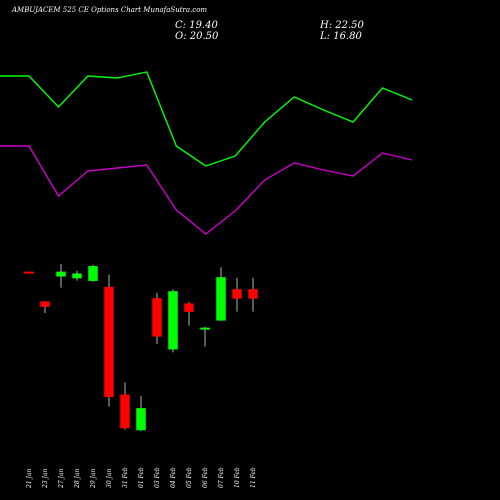  I want to click on date-label: 30 Jan, so click(109, 478).